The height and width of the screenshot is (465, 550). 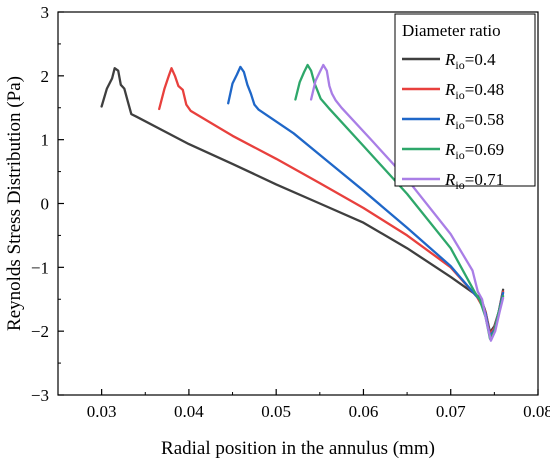 I want to click on y-tick-label: −2, so click(x=40, y=331).